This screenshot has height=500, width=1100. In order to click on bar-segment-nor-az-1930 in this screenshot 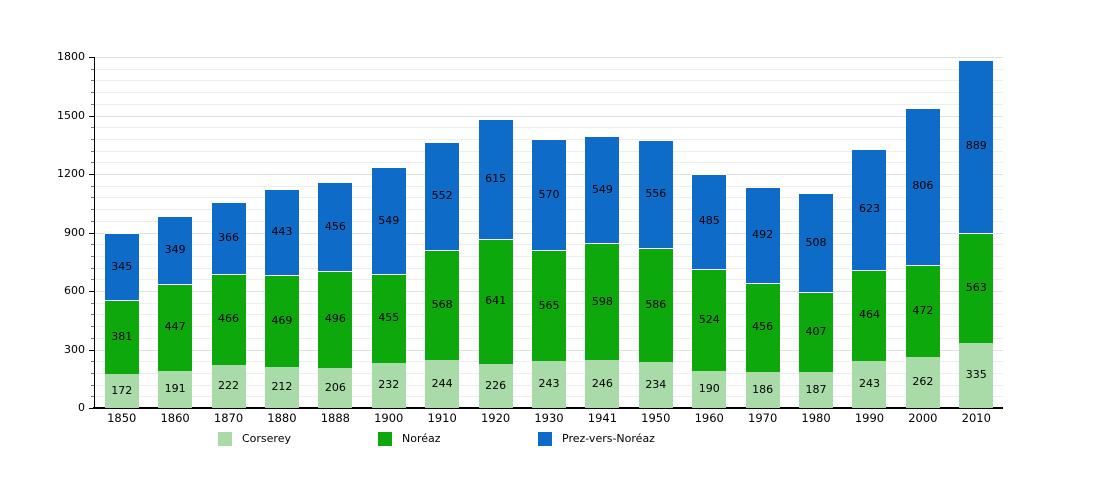, I will do `click(549, 305)`.